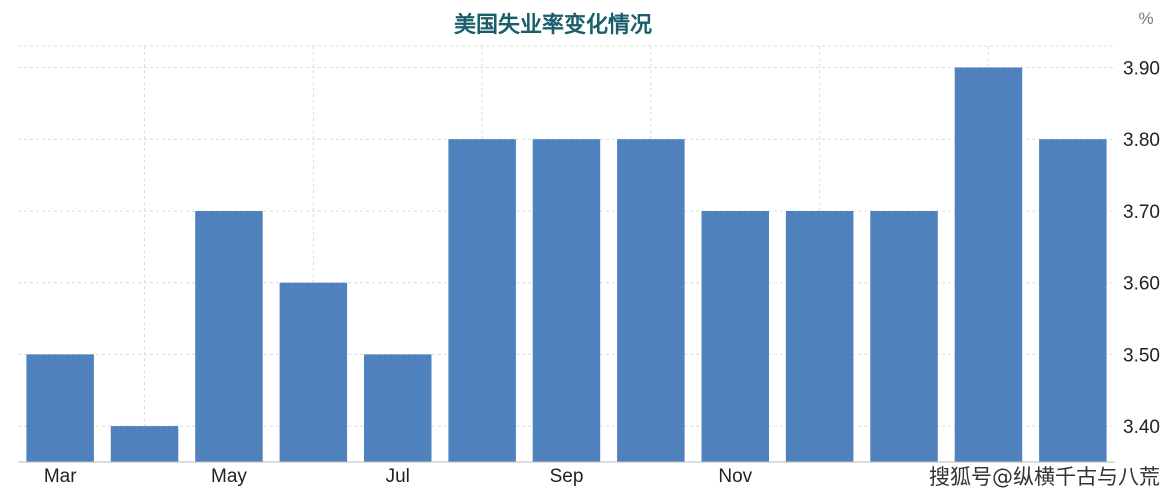  What do you see at coordinates (1141, 140) in the screenshot?
I see `y-tick-label: 3.80` at bounding box center [1141, 140].